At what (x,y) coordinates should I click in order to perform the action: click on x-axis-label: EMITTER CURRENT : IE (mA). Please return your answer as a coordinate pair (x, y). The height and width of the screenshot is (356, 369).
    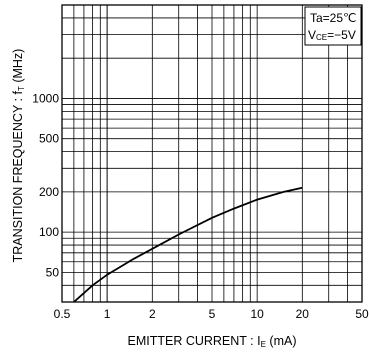
    Looking at the image, I should click on (211, 341).